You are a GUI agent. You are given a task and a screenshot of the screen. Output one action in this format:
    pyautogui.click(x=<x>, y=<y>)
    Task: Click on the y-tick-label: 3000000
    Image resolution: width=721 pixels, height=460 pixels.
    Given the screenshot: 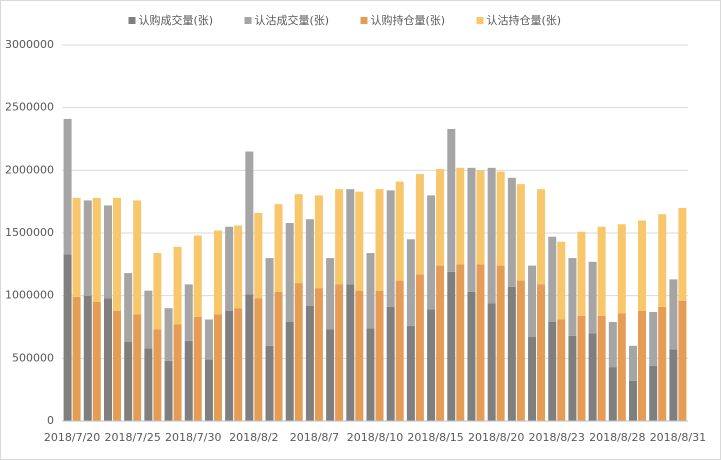 What is the action you would take?
    pyautogui.click(x=29, y=44)
    